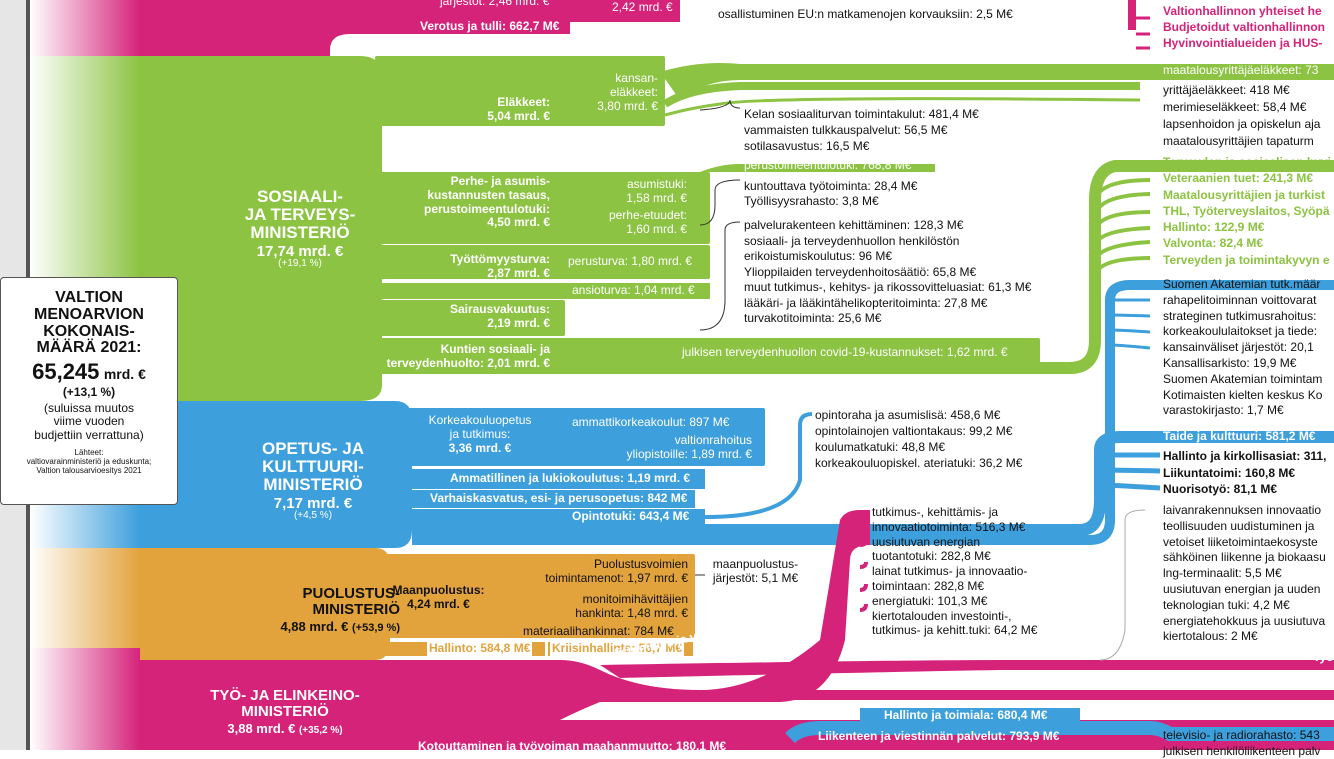  I want to click on ministry-name-line: SOSIAALI-, so click(300, 196).